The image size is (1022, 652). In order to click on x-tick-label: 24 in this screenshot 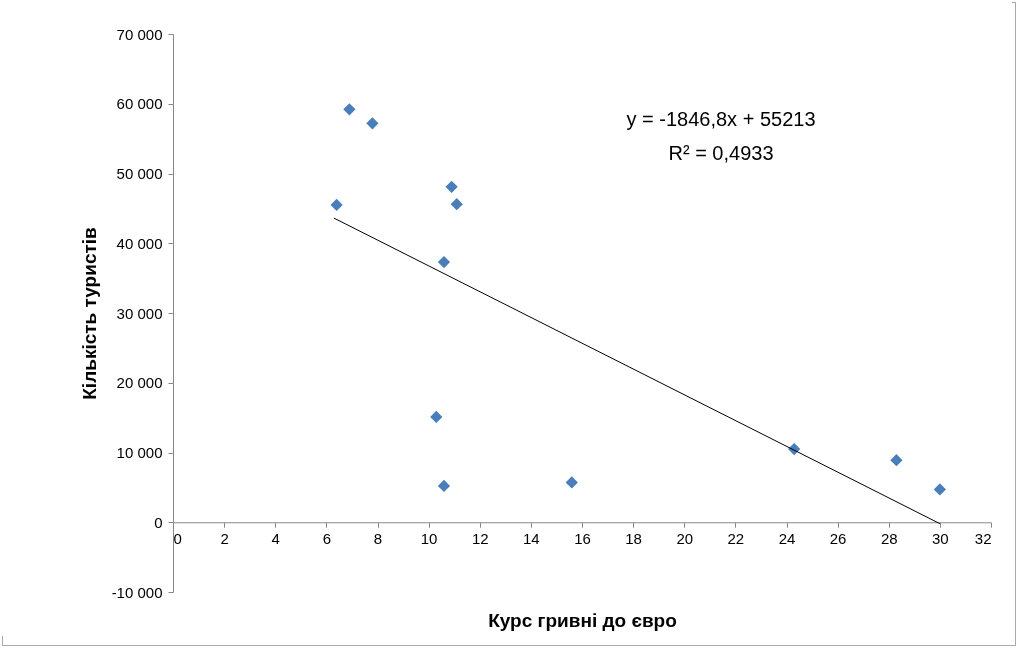, I will do `click(787, 538)`.